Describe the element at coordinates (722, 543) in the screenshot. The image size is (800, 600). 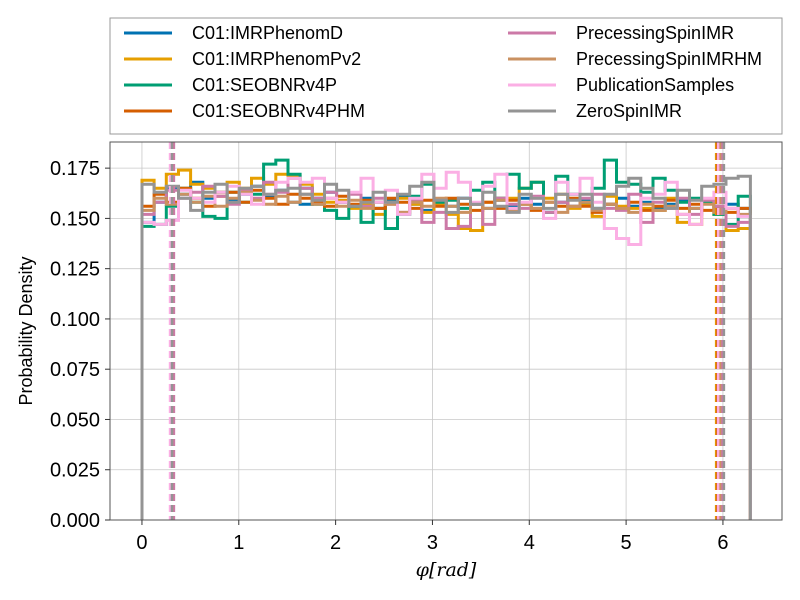
I see `x-tick-label: 6` at that location.